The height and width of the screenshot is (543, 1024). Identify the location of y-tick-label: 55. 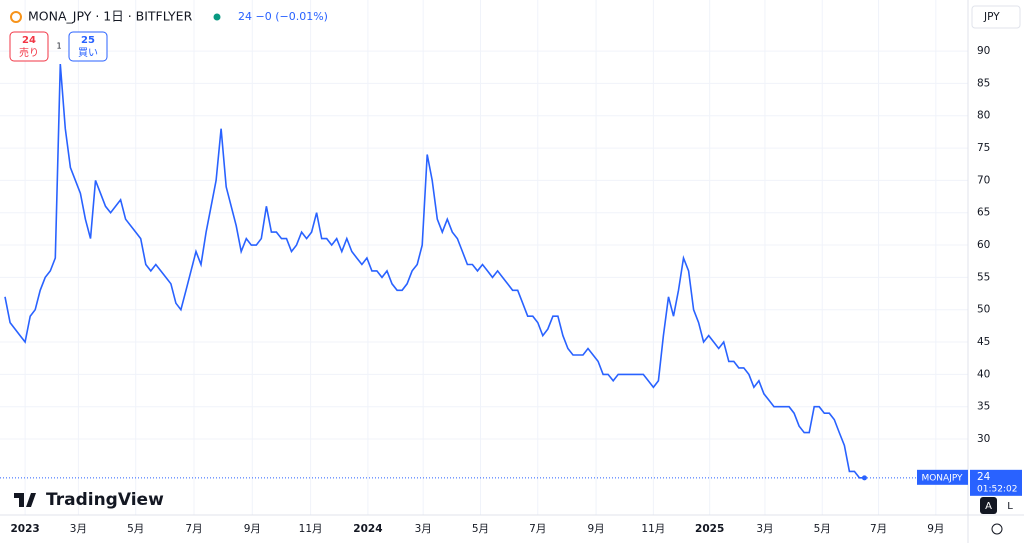
(983, 277).